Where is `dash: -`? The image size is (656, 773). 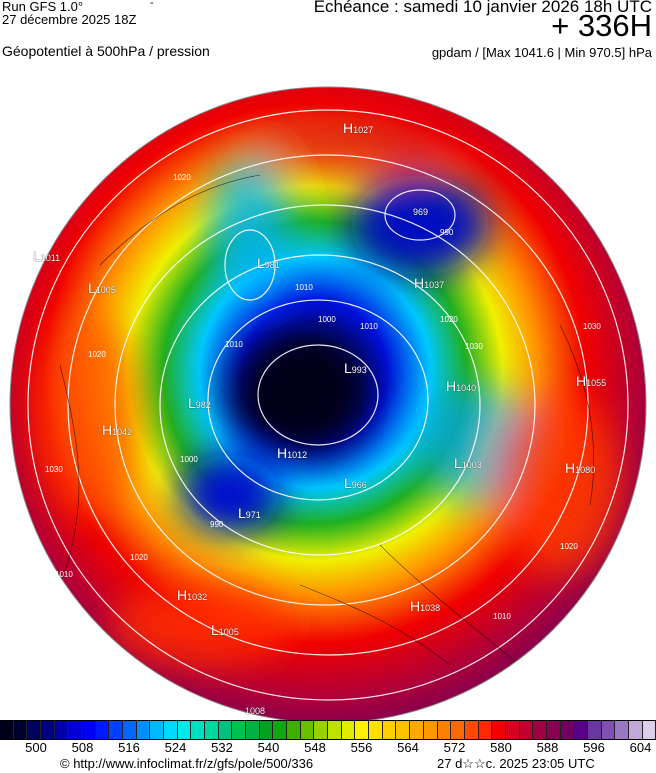 dash: - is located at coordinates (152, 4).